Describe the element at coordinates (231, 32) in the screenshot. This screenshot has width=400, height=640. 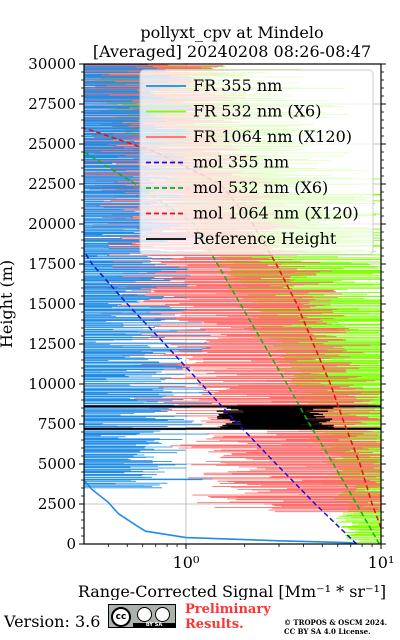
I see `chart-title-line1: pollyxt_cpv at Mindelo` at that location.